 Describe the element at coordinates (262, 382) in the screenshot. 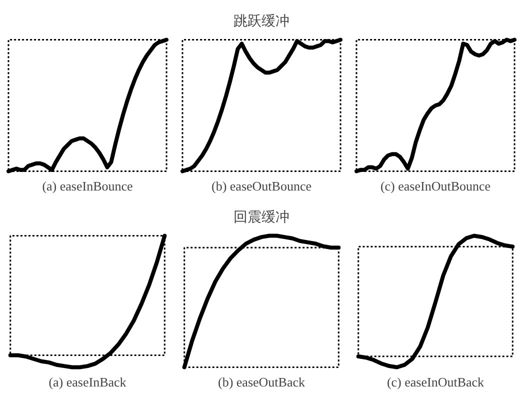

I see `x-axis-title: (b) easeOutBack` at that location.